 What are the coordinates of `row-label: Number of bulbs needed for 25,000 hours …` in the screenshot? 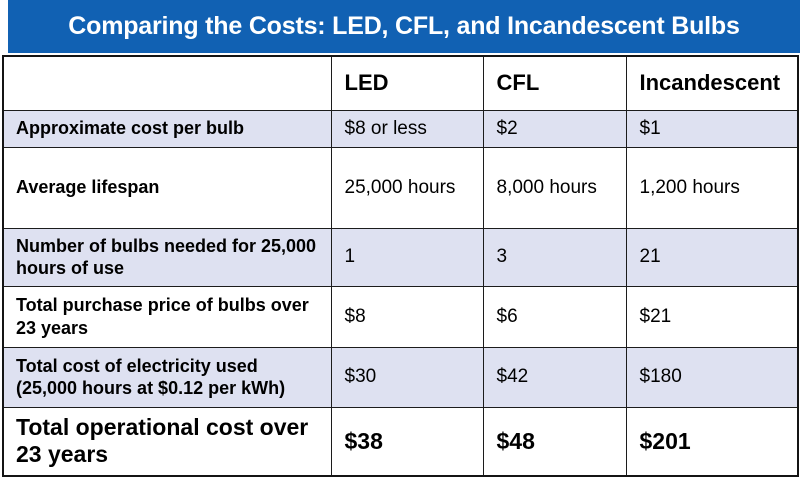 It's located at (167, 257).